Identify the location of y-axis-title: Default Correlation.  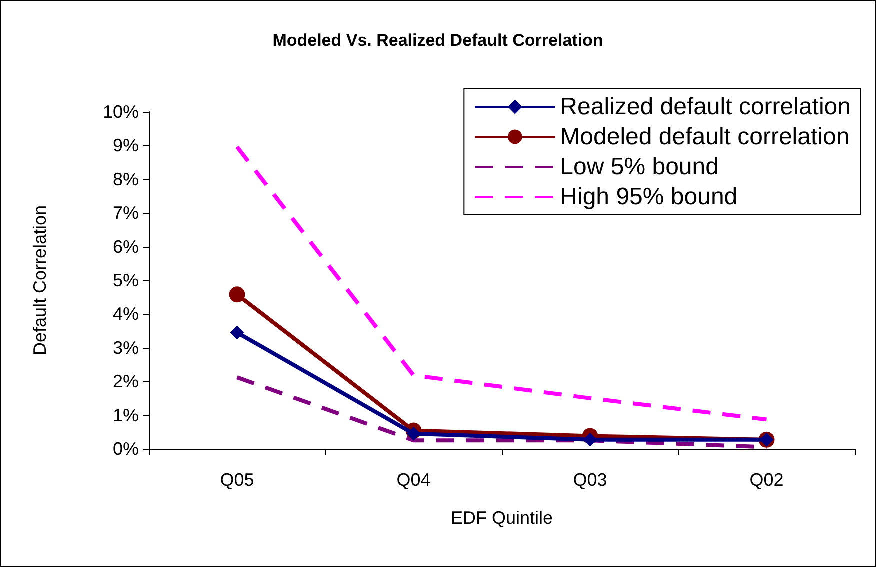
(40, 280).